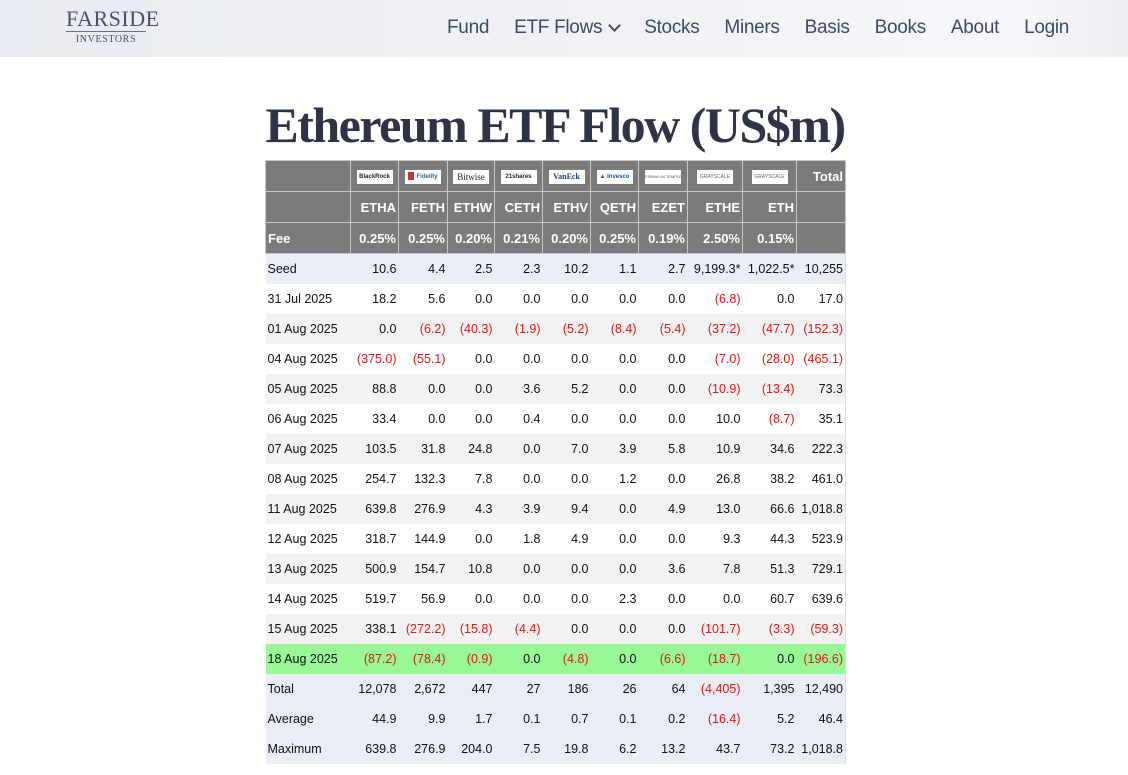  Describe the element at coordinates (555, 124) in the screenshot. I see `page-title: Ethereum ETF Flow (US$m)` at that location.